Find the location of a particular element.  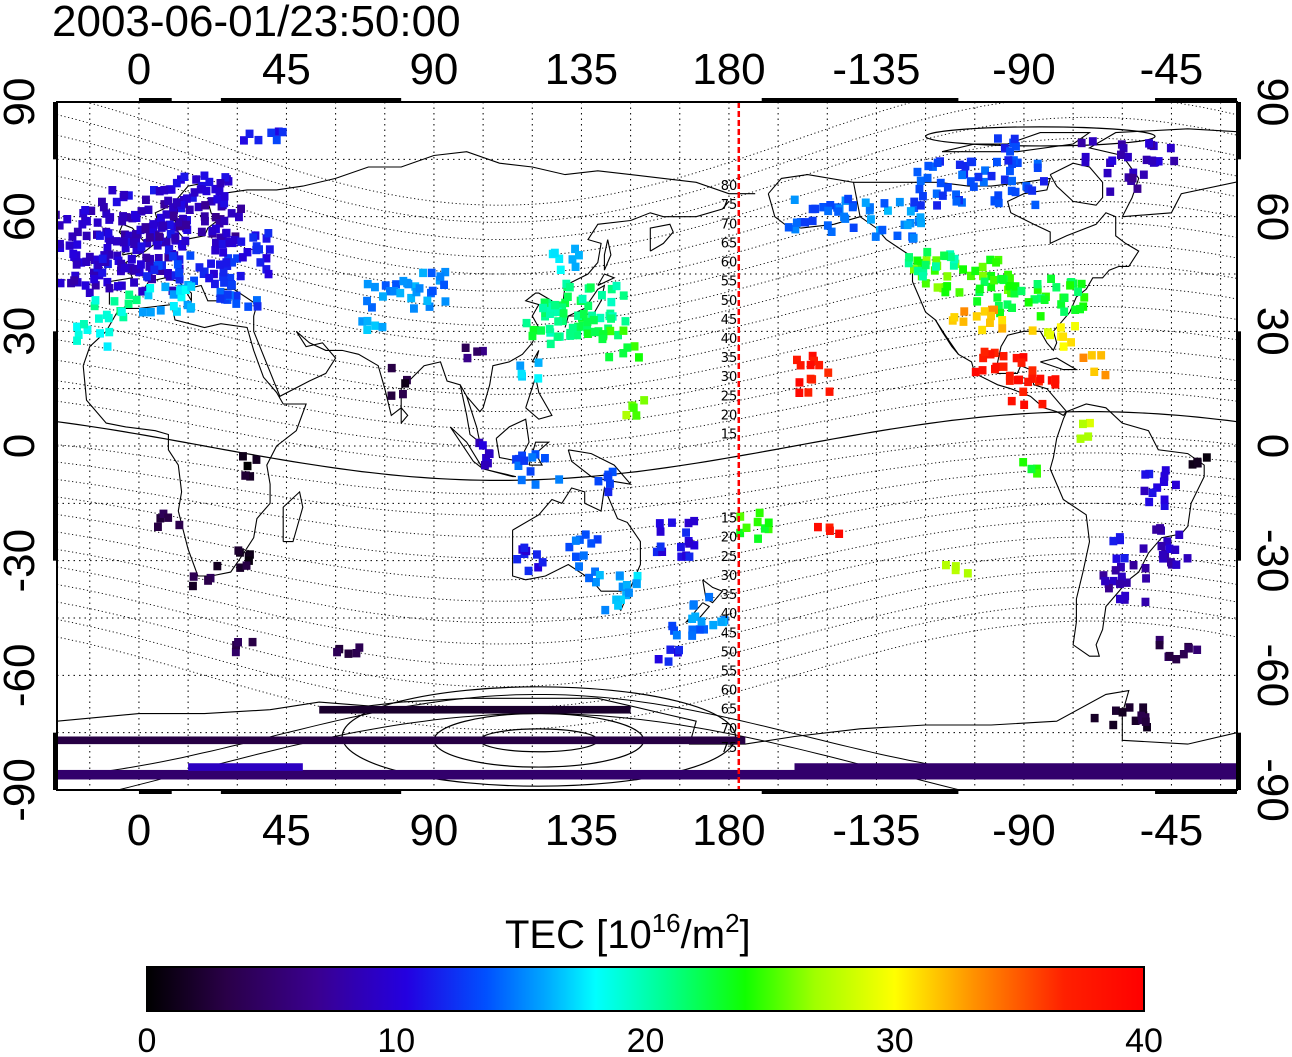

lat-tick-left: 90 is located at coordinates (22, 102).